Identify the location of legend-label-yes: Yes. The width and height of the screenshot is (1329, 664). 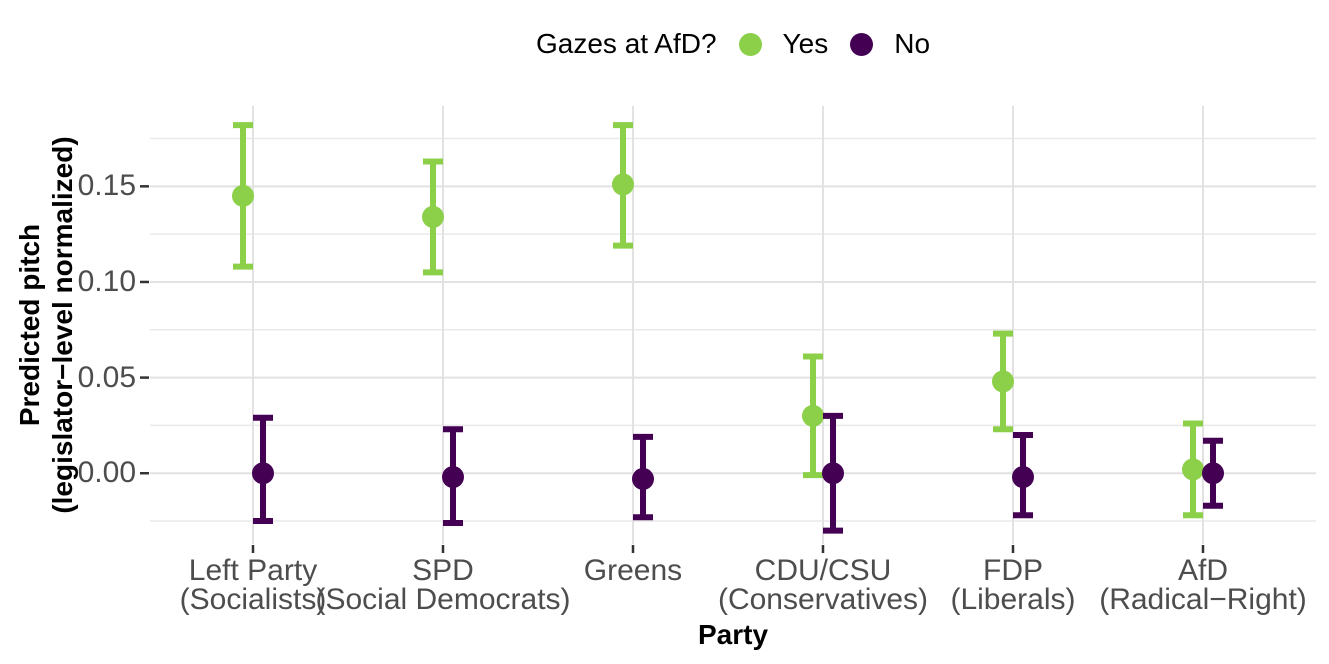
(805, 43).